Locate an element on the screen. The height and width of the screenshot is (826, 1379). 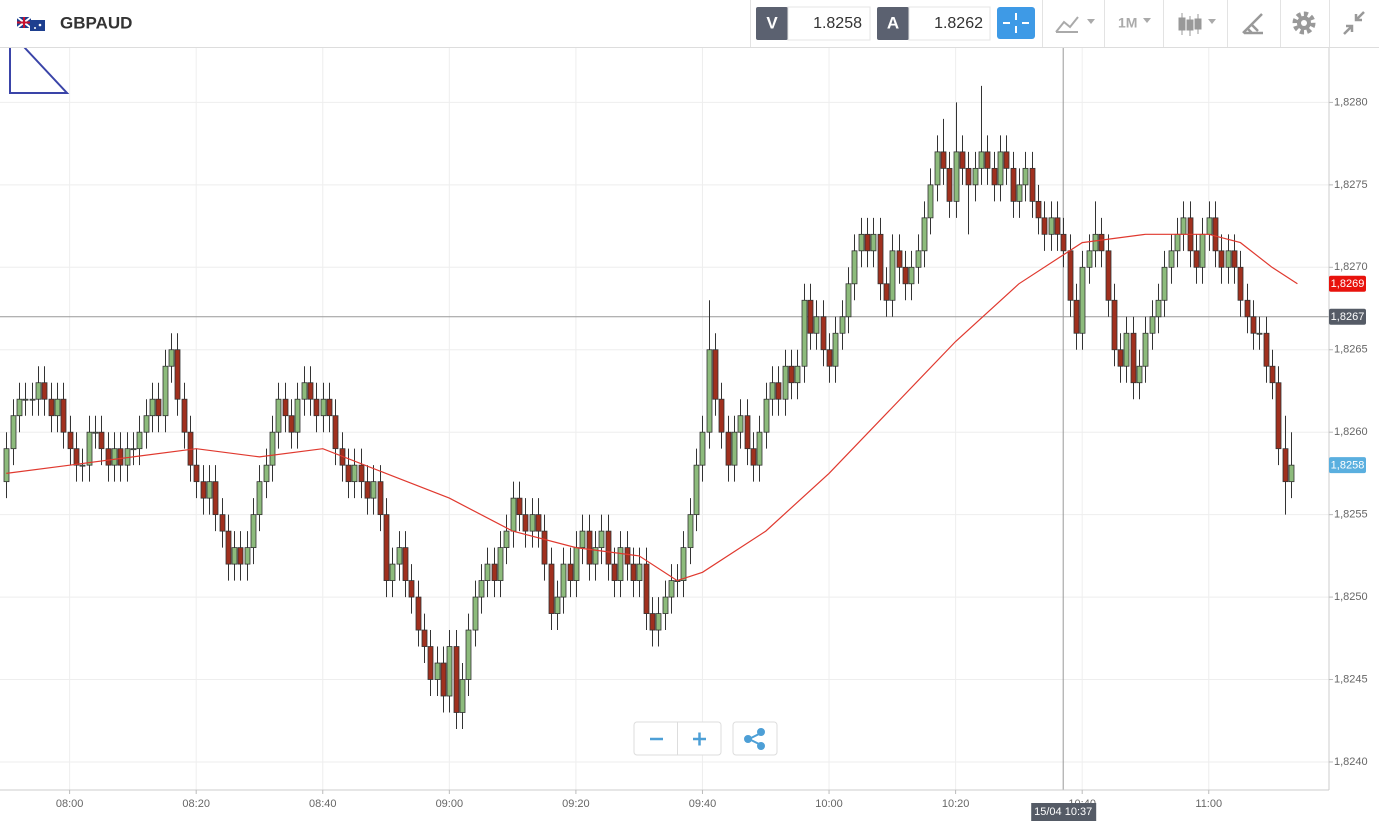
y-tick-label: 1,8265 is located at coordinates (1351, 350).